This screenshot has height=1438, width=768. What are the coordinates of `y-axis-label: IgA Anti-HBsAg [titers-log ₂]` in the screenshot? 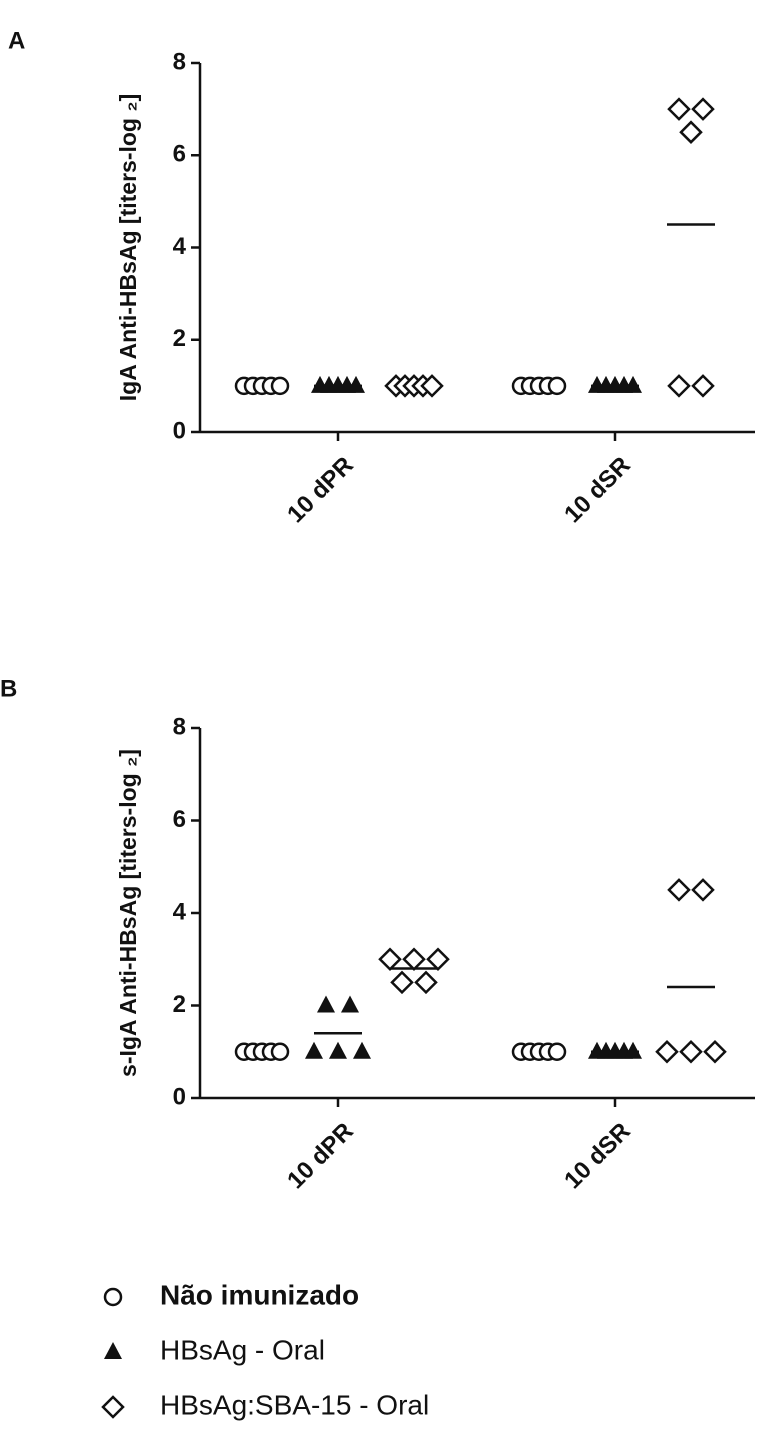 It's located at (128, 247).